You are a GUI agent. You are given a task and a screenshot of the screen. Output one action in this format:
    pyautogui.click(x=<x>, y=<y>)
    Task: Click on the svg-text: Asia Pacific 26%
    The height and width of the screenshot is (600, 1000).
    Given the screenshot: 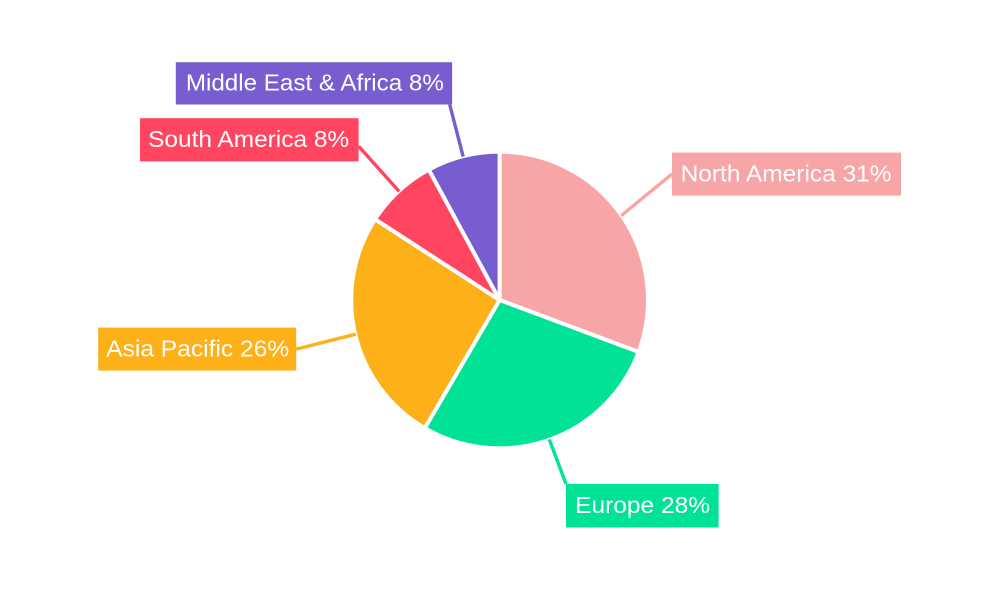 What is the action you would take?
    pyautogui.click(x=197, y=348)
    